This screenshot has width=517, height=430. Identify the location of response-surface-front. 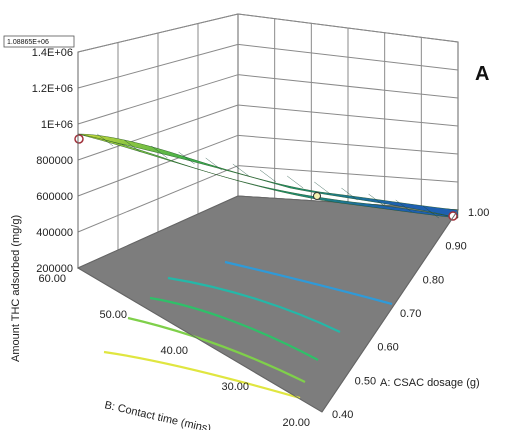
(268, 176).